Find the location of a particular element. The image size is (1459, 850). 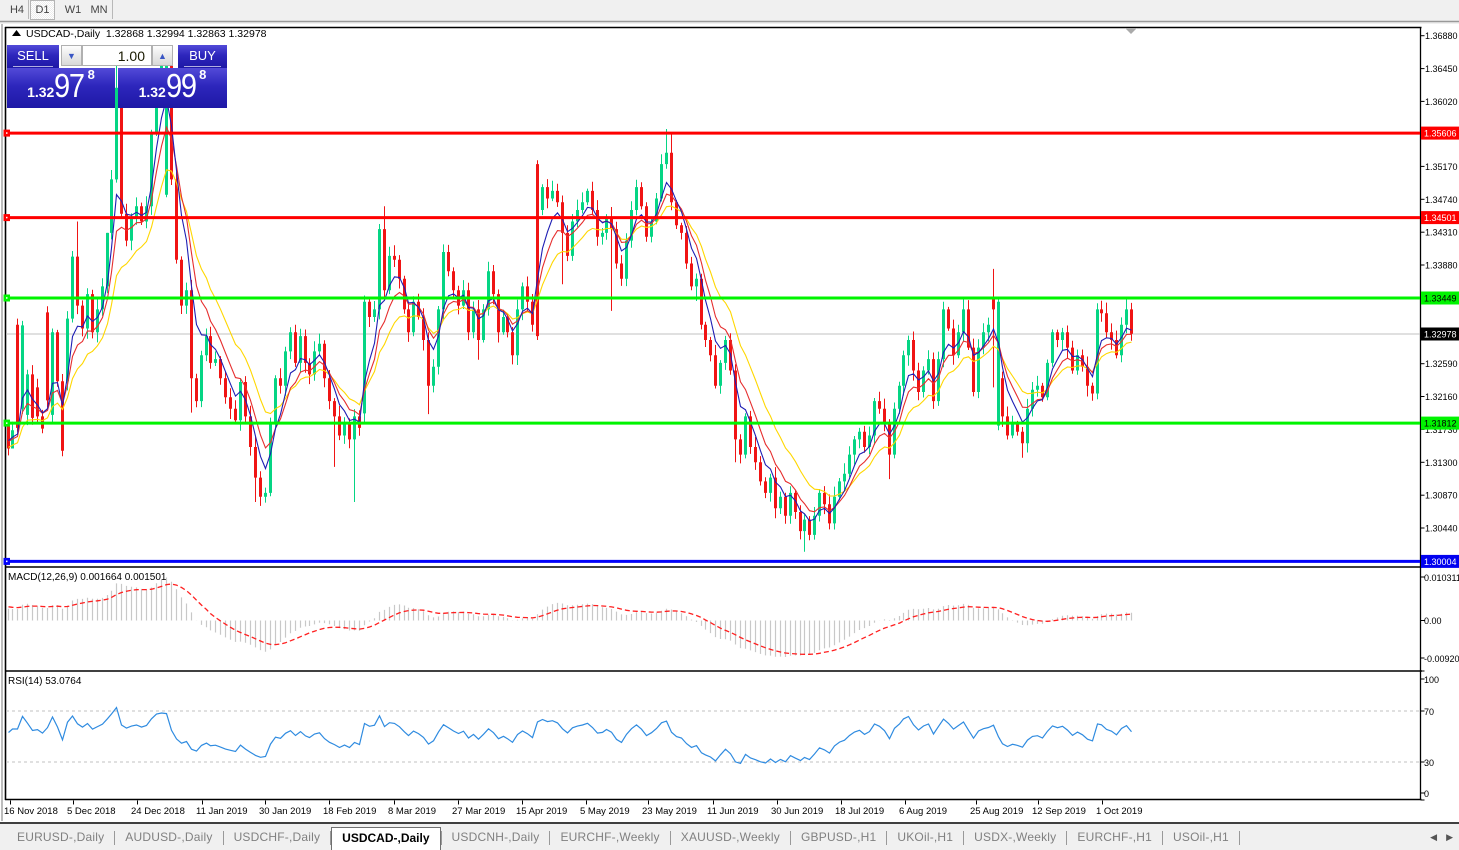

svg-text: 23 May 2019 is located at coordinates (669, 811).